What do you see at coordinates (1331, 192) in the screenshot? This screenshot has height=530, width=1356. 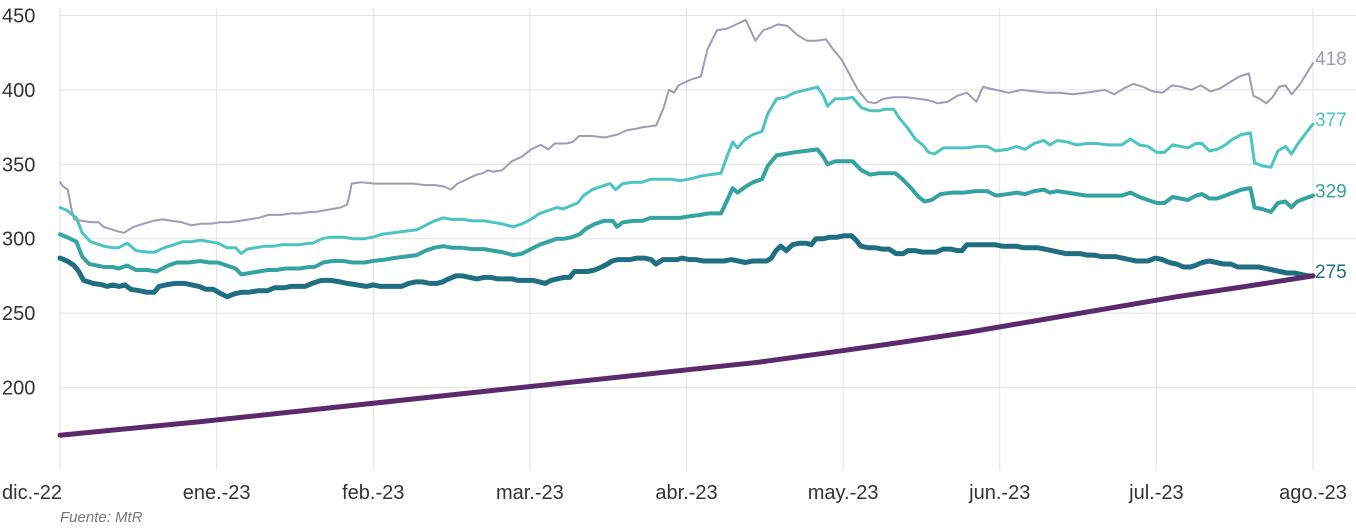 I see `end-value-label: 329` at bounding box center [1331, 192].